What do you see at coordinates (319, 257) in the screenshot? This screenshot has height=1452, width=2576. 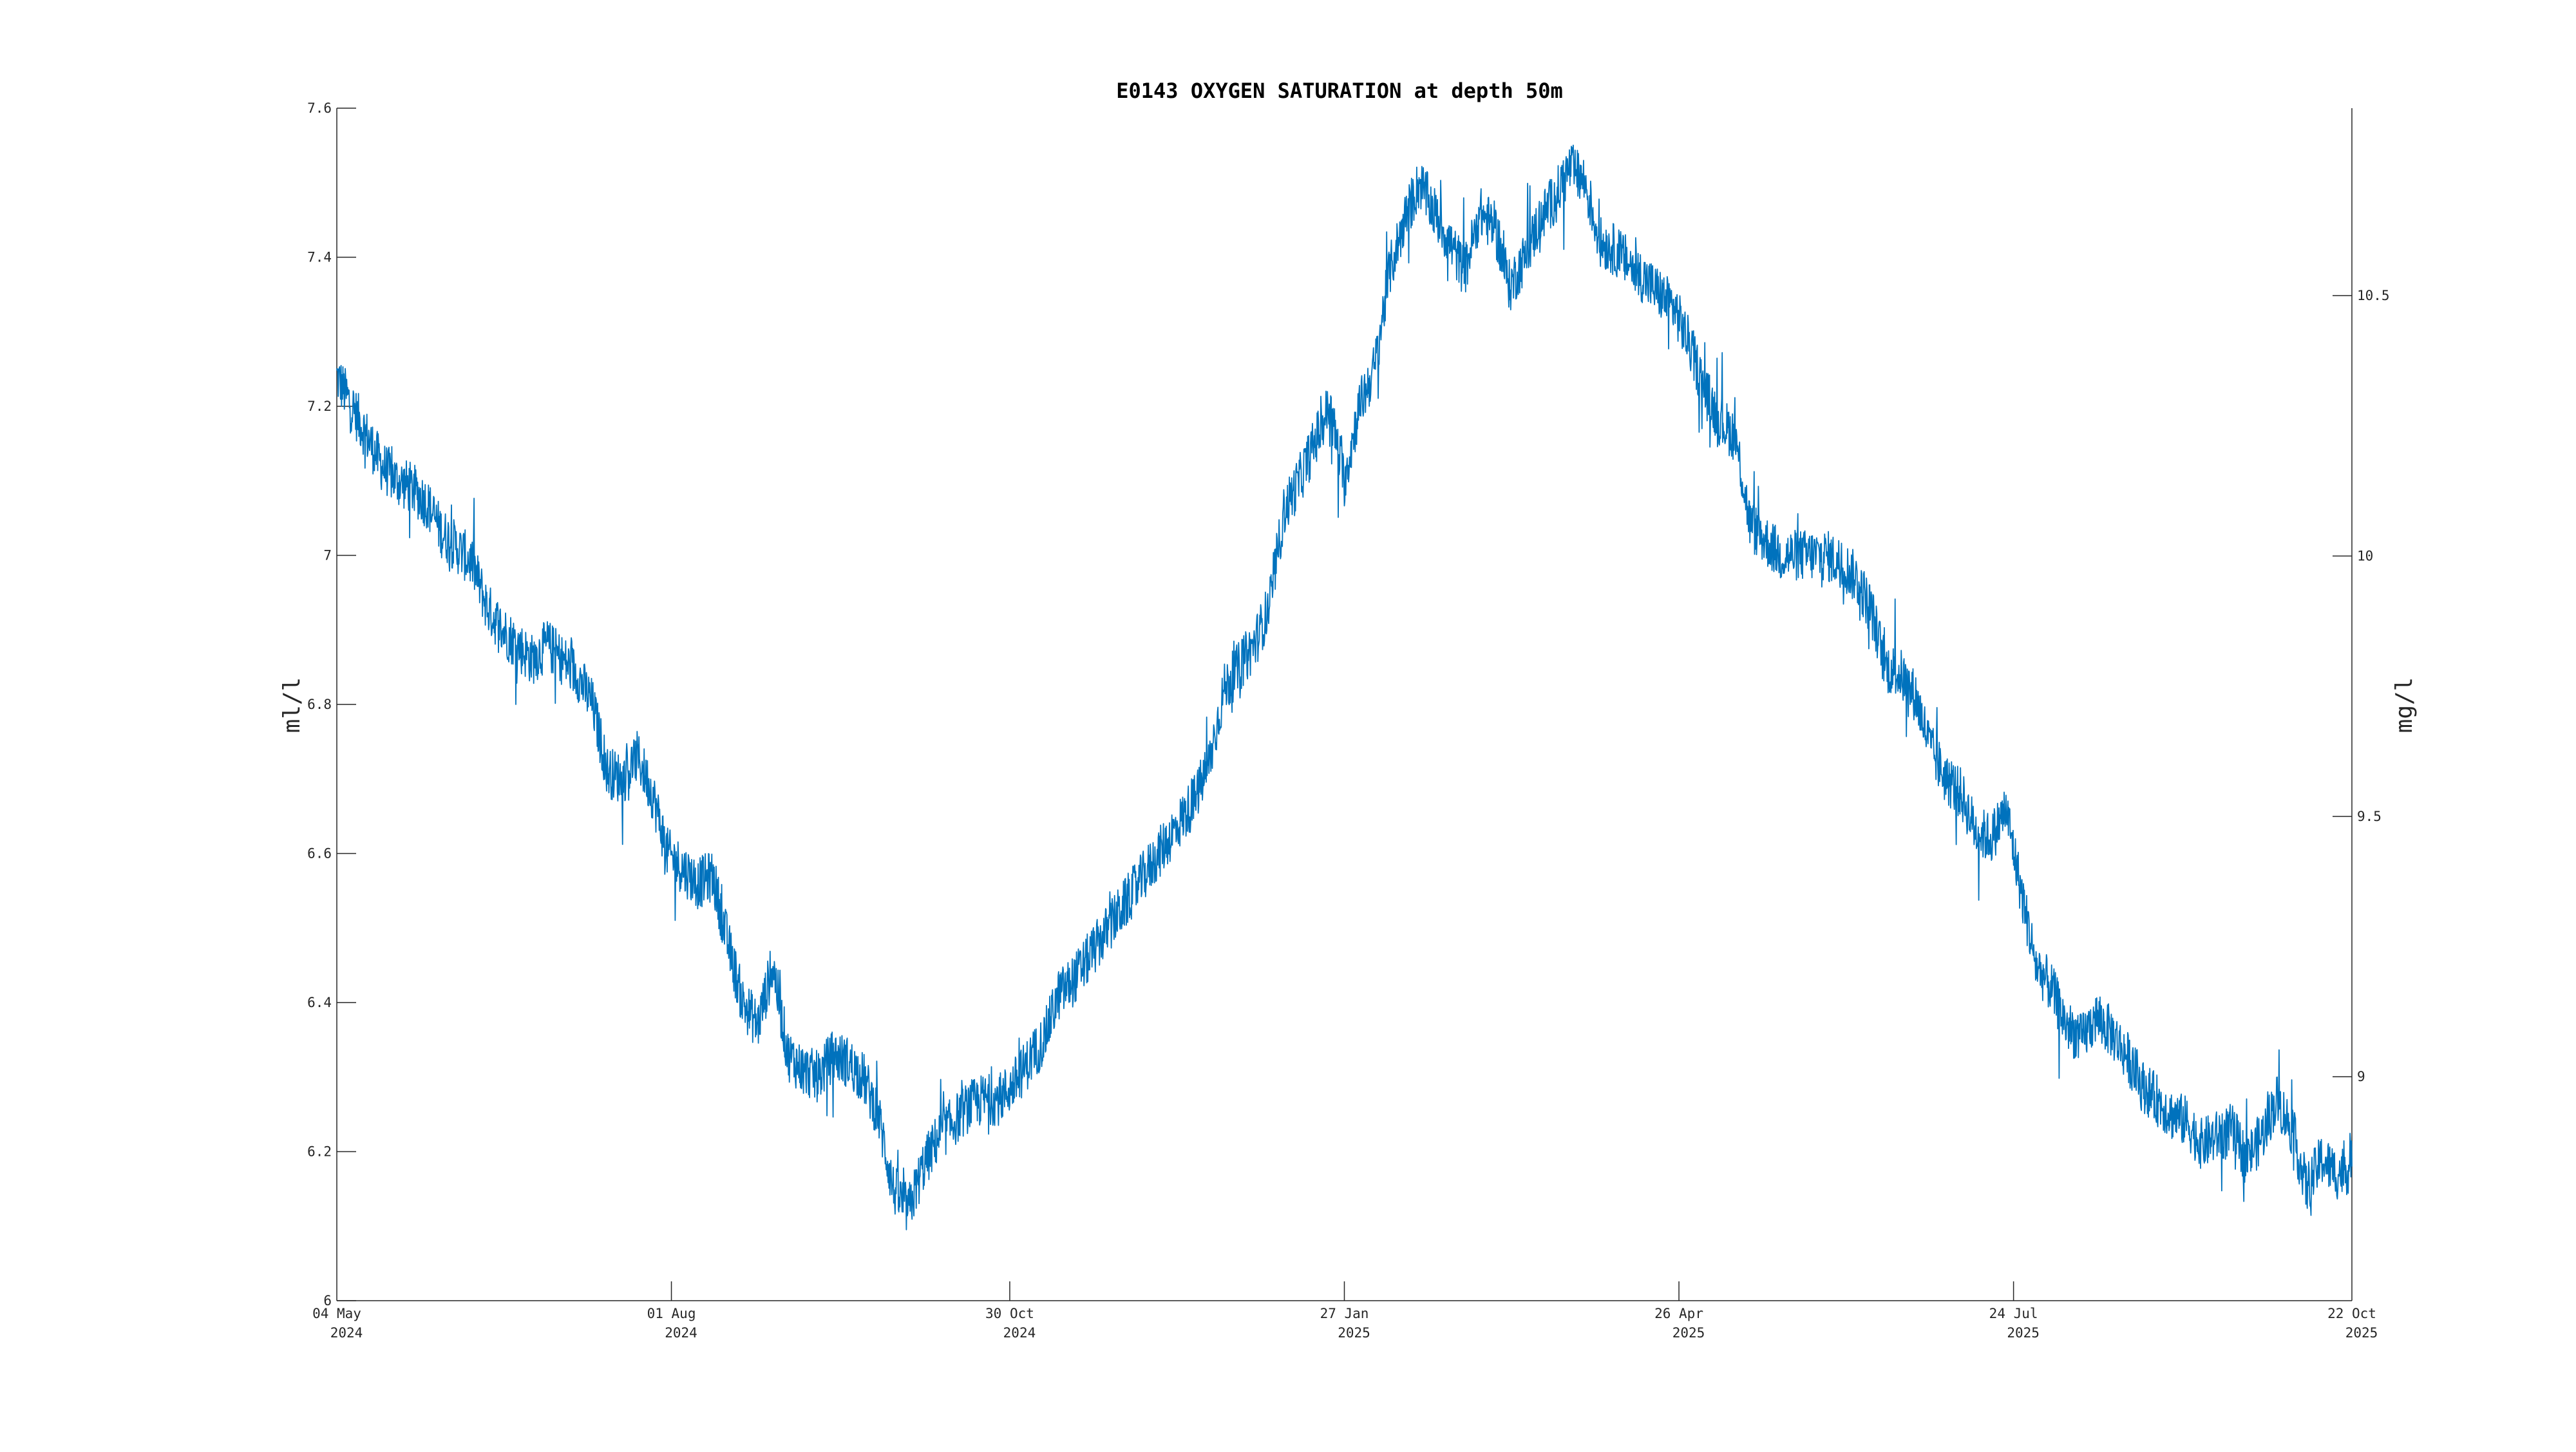 I see `left-tick-label: 7.4` at bounding box center [319, 257].